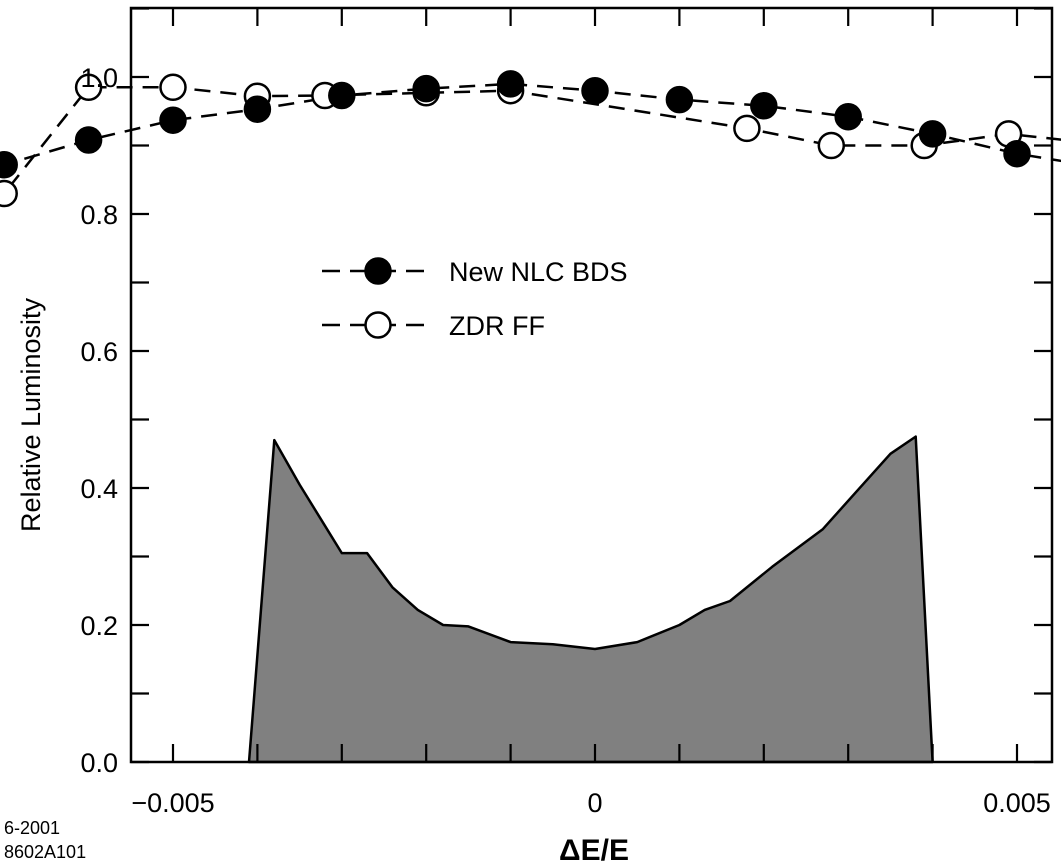  What do you see at coordinates (433, 326) in the screenshot?
I see `legend-entry-zdr-ff: ZDR FF` at bounding box center [433, 326].